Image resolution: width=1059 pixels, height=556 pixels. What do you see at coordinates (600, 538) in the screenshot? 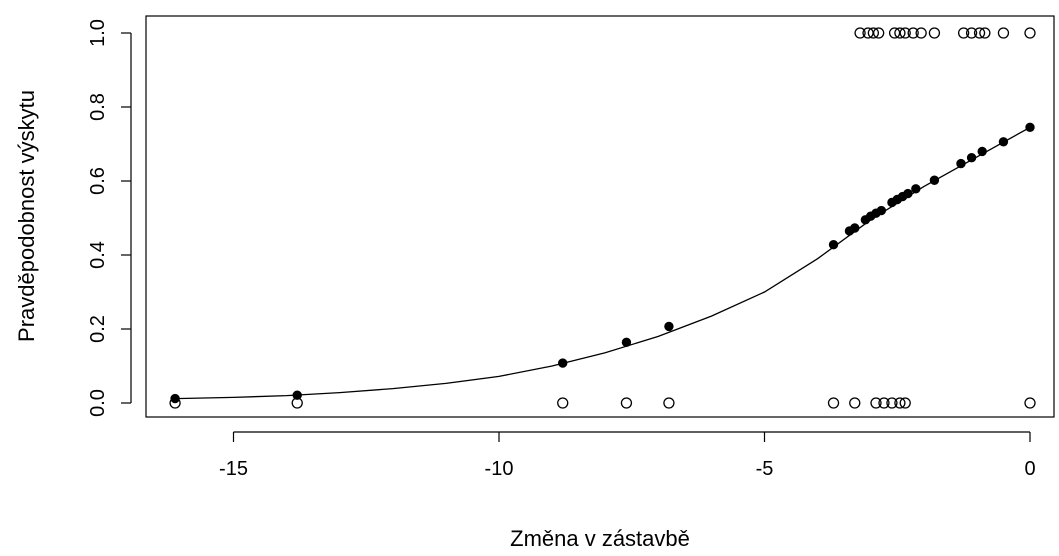
I see `x-axis-title: Změna v zástavbě` at bounding box center [600, 538].